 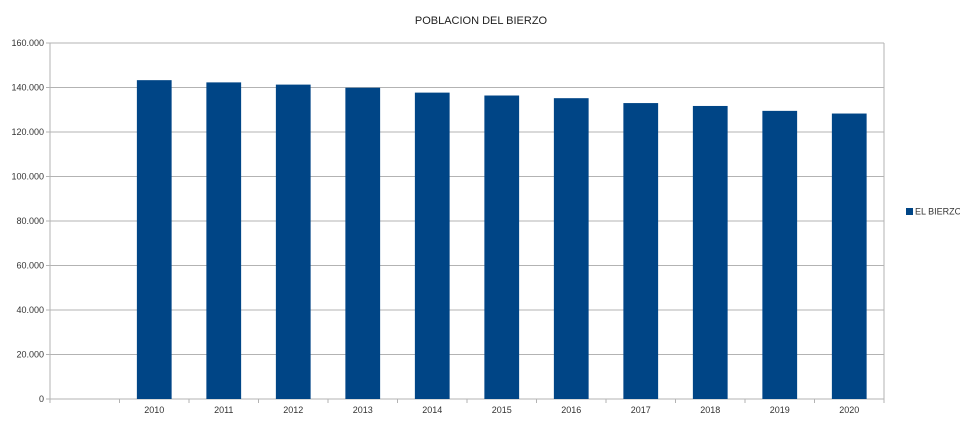 I want to click on bar-2013, so click(x=363, y=243).